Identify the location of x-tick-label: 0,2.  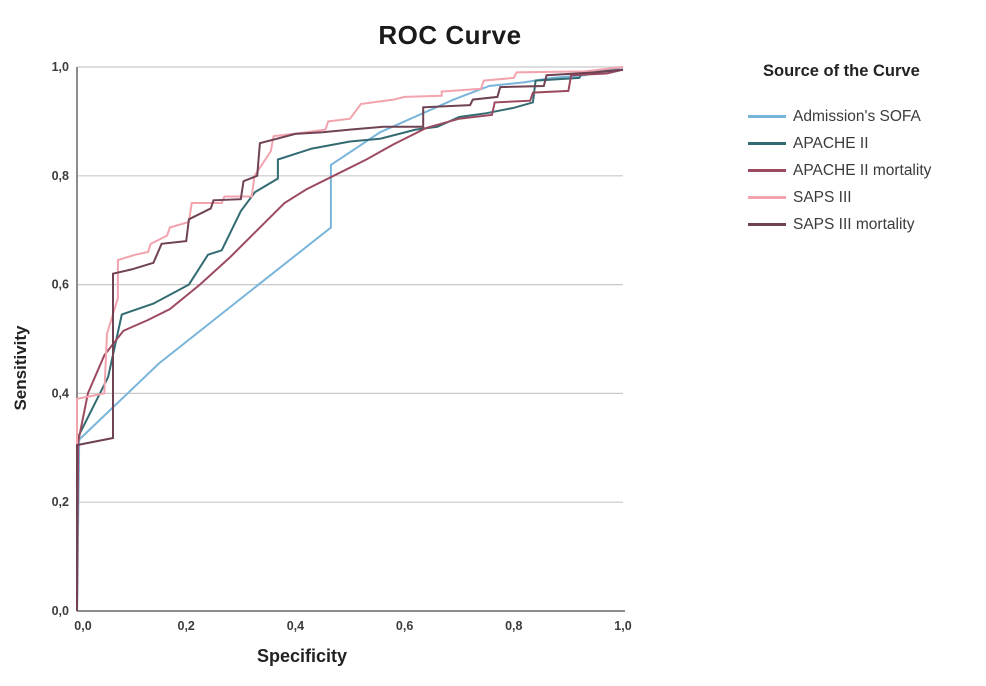
(186, 626).